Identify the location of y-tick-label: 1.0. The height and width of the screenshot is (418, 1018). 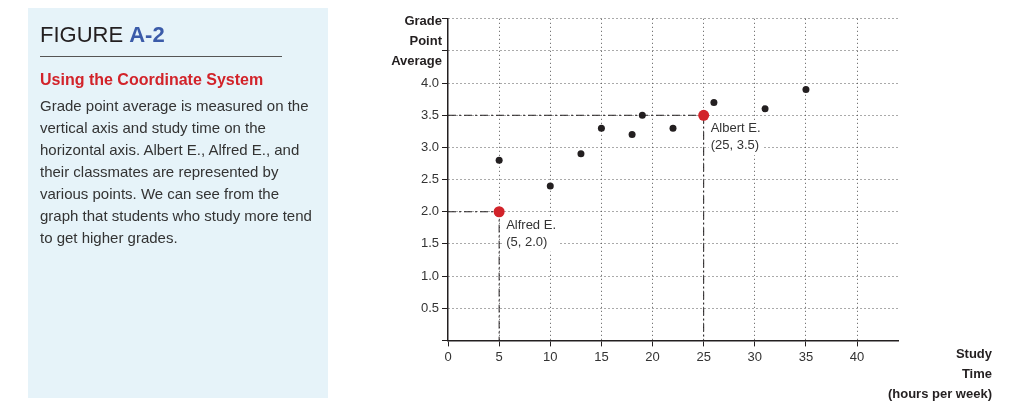
(429, 275).